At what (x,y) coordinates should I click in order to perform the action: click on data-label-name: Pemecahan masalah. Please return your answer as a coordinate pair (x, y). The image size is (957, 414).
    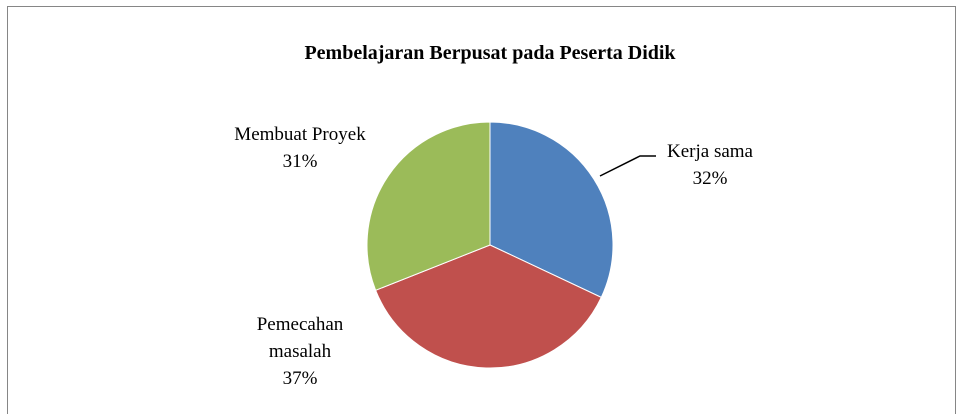
    Looking at the image, I should click on (300, 338).